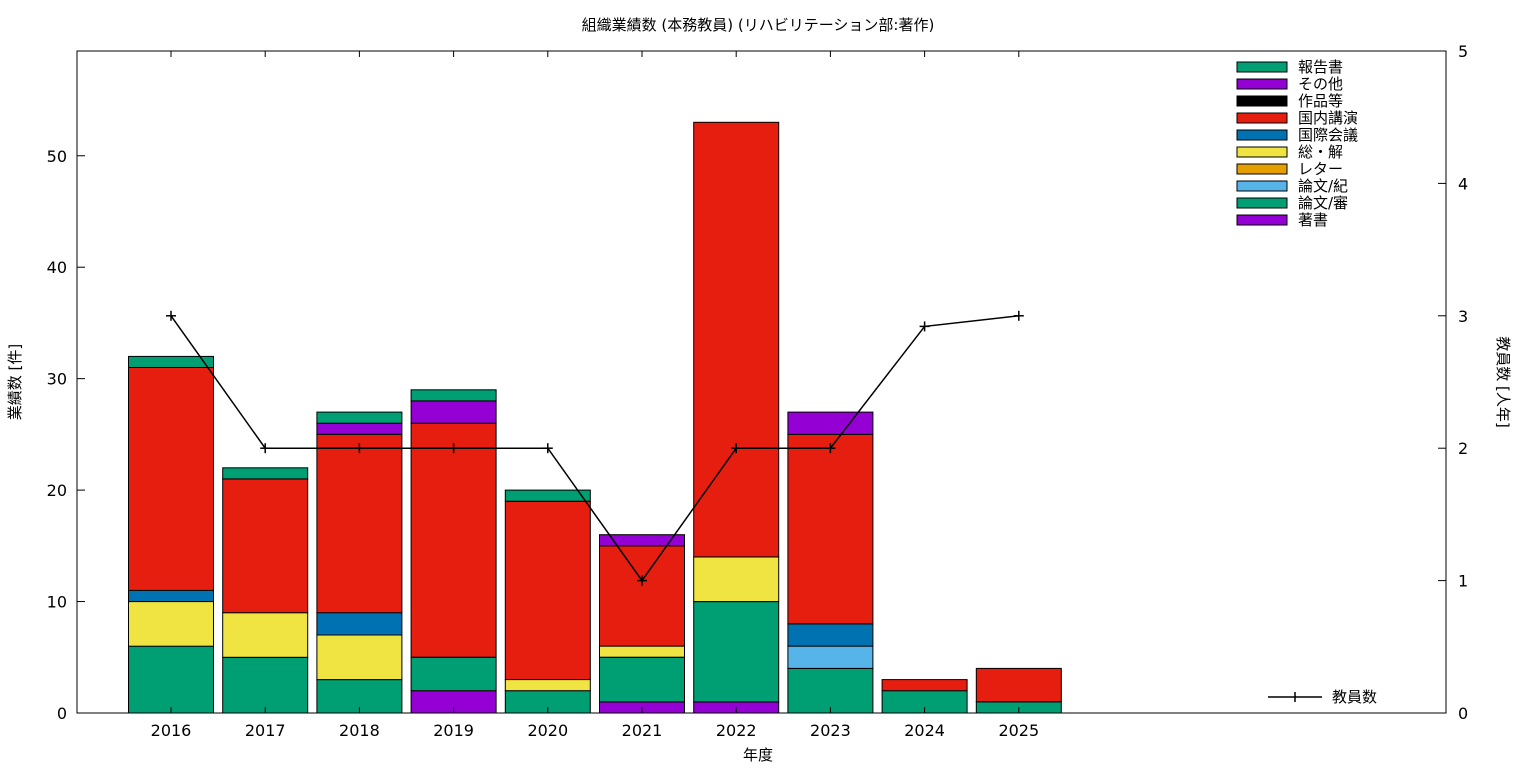 This screenshot has height=768, width=1536. What do you see at coordinates (1018, 730) in the screenshot?
I see `x-tick-label: 2025` at bounding box center [1018, 730].